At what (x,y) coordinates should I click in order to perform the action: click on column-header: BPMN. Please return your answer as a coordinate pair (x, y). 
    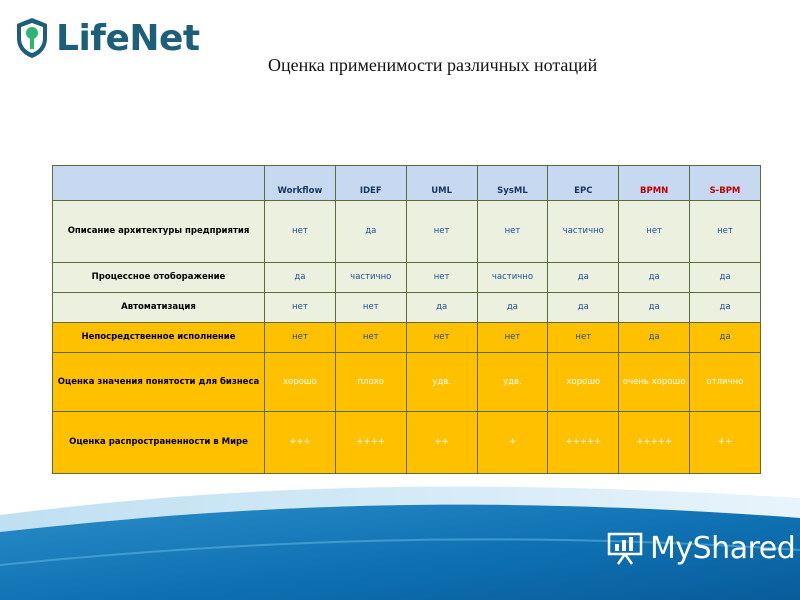
    Looking at the image, I should click on (654, 183).